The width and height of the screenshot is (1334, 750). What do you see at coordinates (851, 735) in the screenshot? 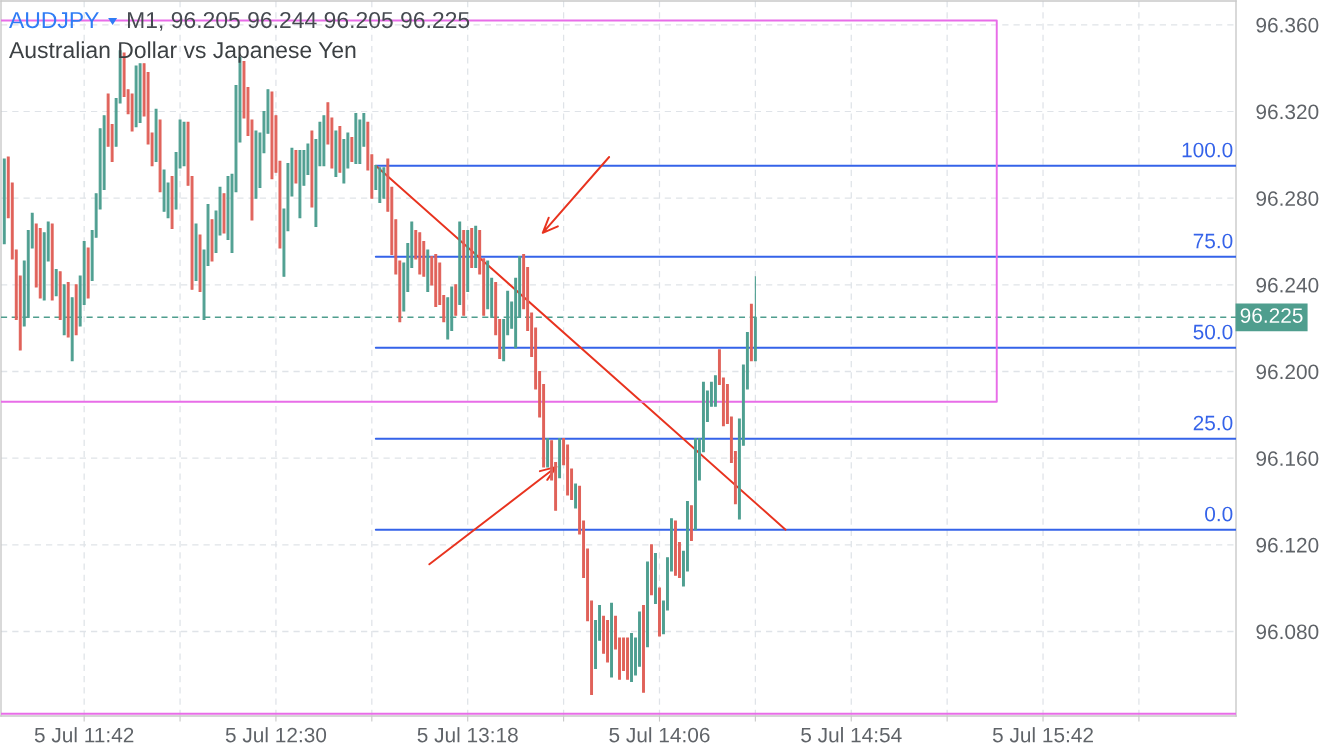
I see `x-tick-label: 5 Jul 14:54` at bounding box center [851, 735].